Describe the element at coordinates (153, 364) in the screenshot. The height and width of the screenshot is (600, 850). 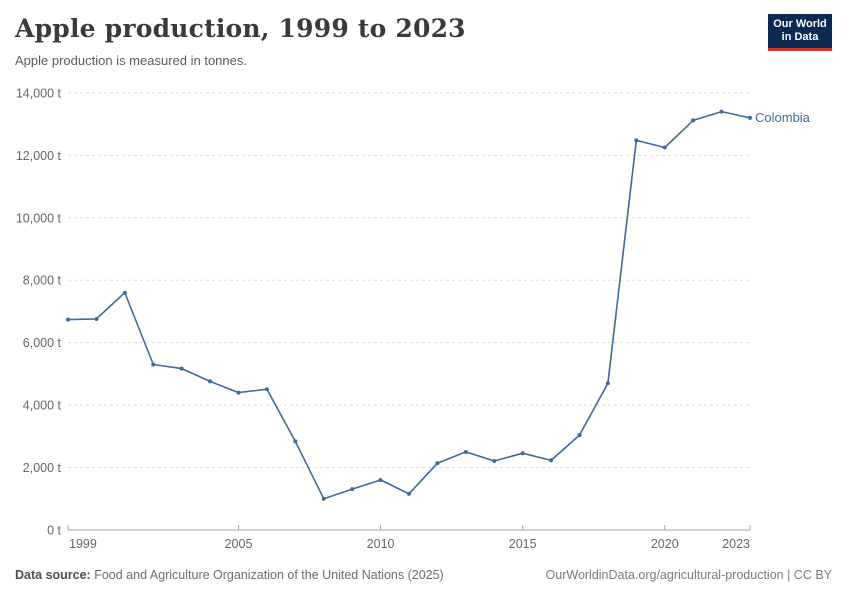
I see `data-point-2002` at that location.